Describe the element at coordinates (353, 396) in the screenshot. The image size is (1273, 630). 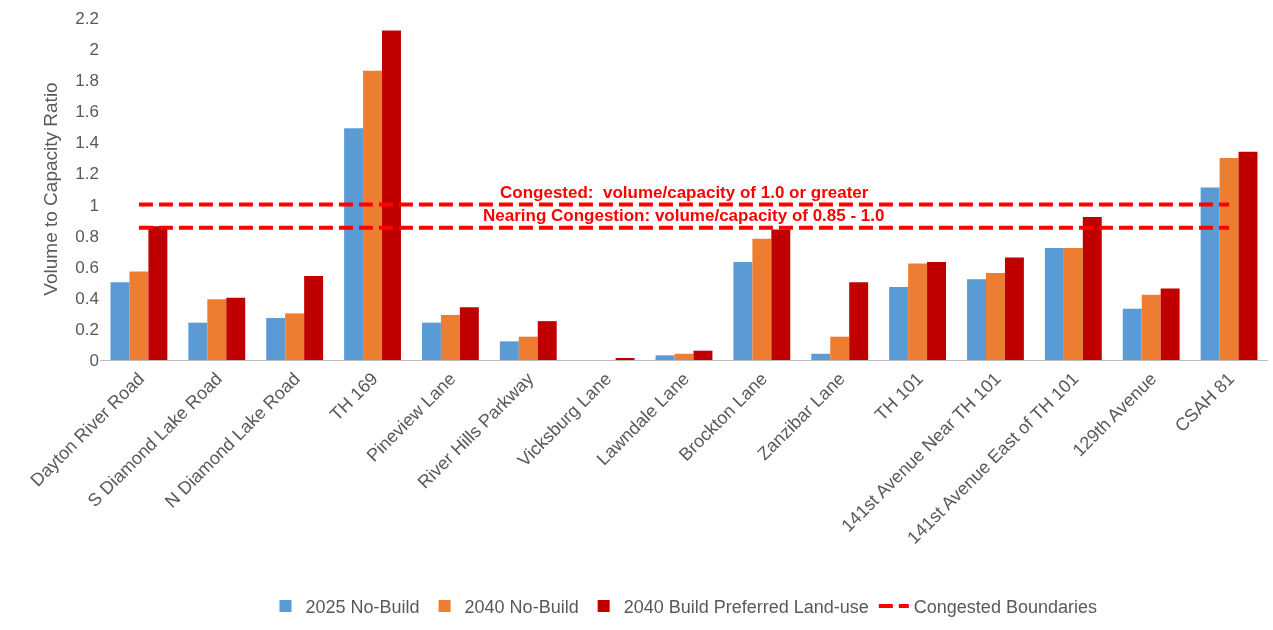
I see `x-tick-label: TH 169` at that location.